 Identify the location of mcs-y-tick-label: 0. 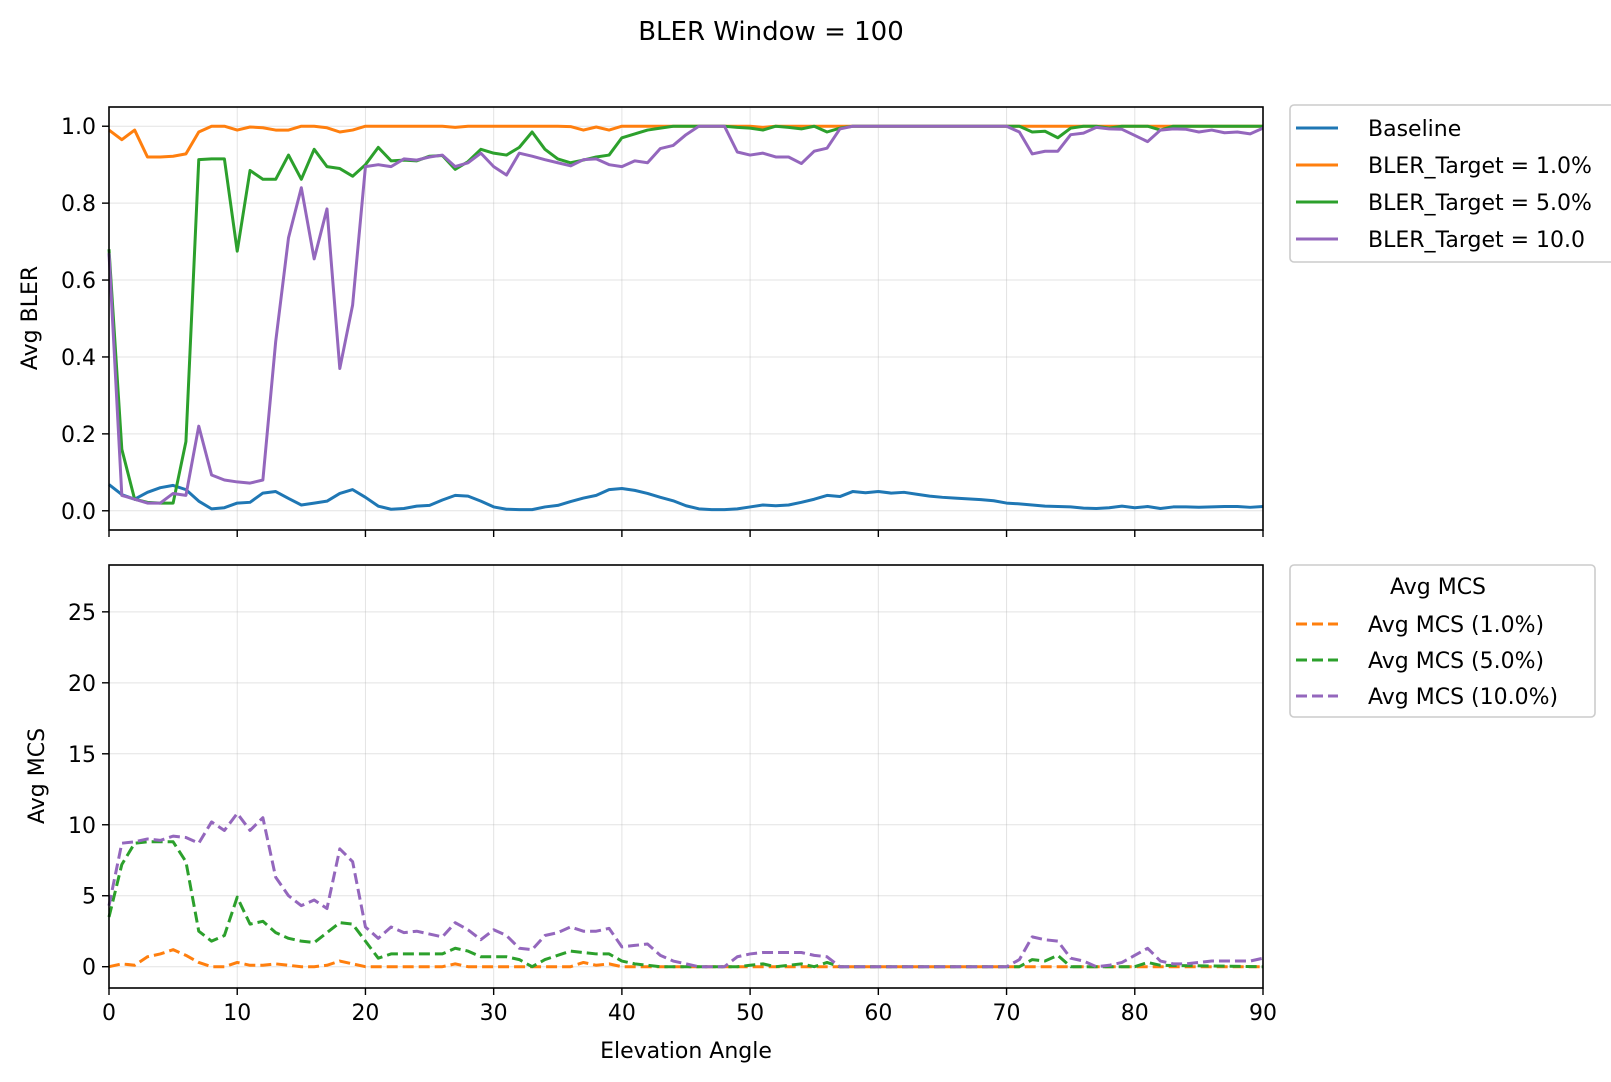
(89, 968).